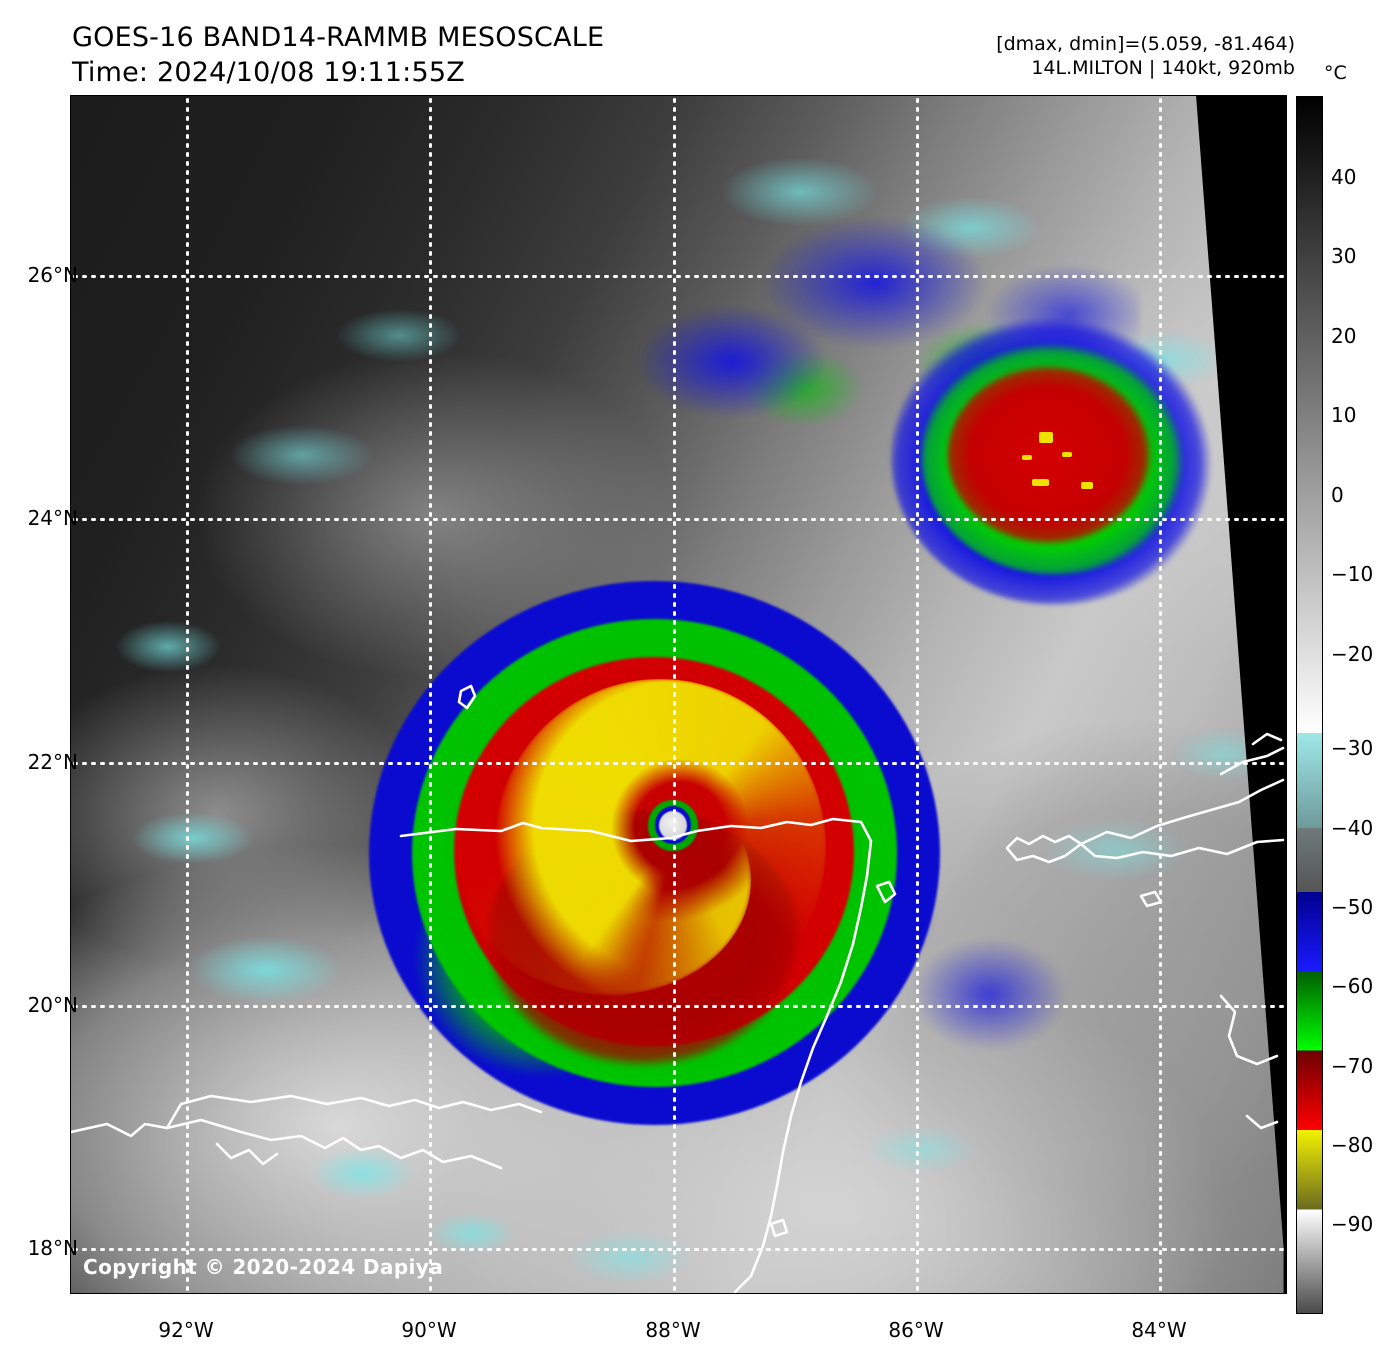  What do you see at coordinates (52, 1005) in the screenshot?
I see `lat-tick-label: 20°N` at bounding box center [52, 1005].